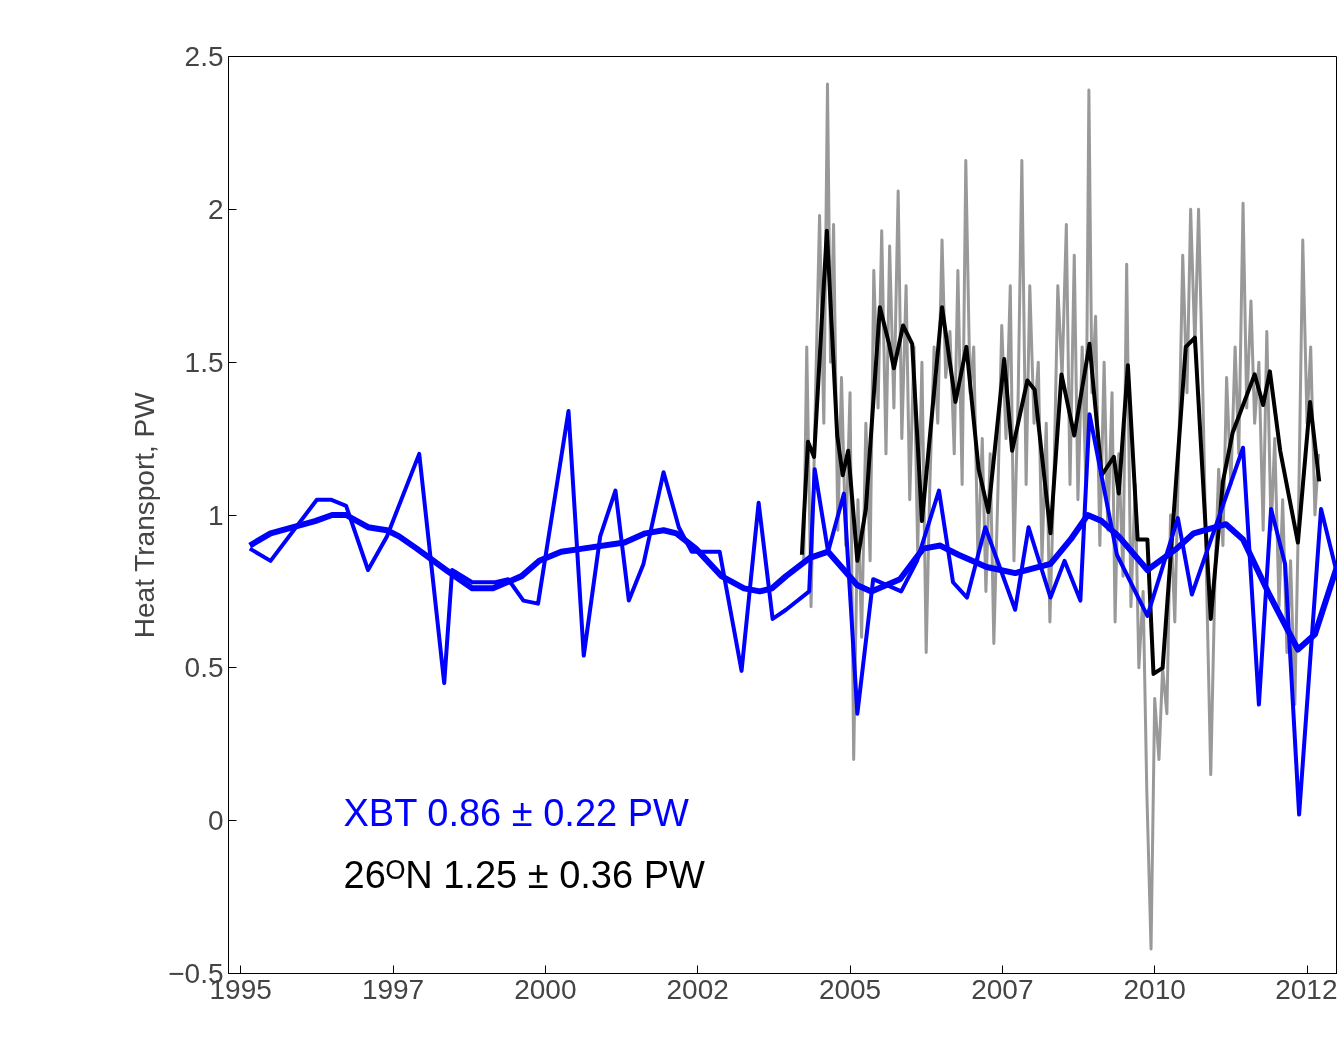 Image resolution: width=1337 pixels, height=1052 pixels. I want to click on x-tick-label: 2005, so click(850, 989).